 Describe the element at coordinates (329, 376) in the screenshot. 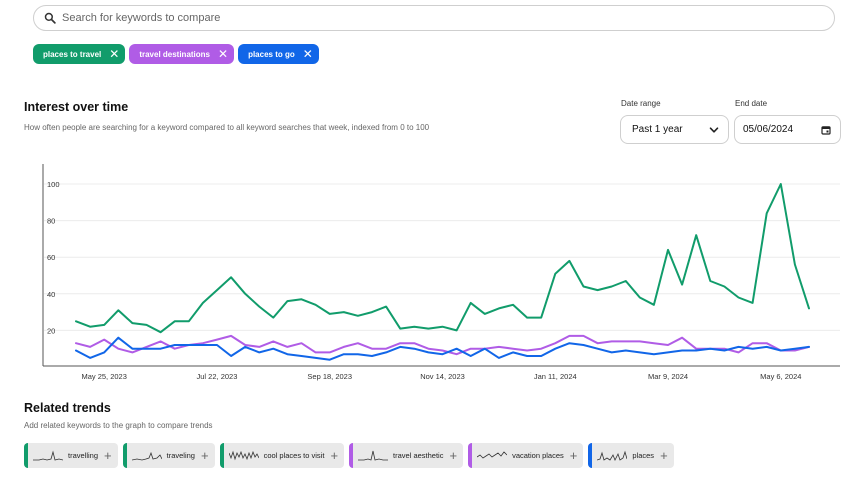

I see `x-tick-label: Sep 18, 2023` at that location.